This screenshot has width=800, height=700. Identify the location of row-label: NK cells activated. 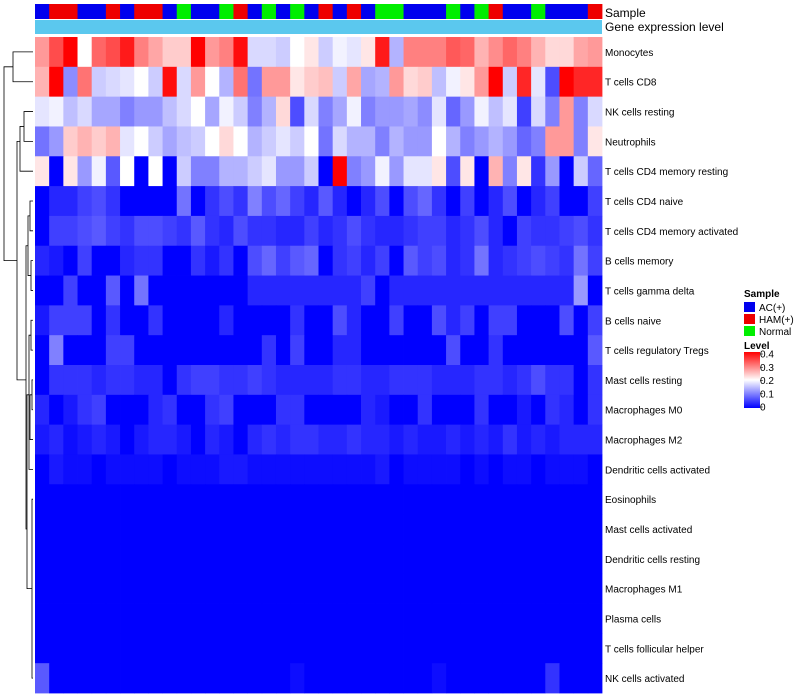
(644, 679).